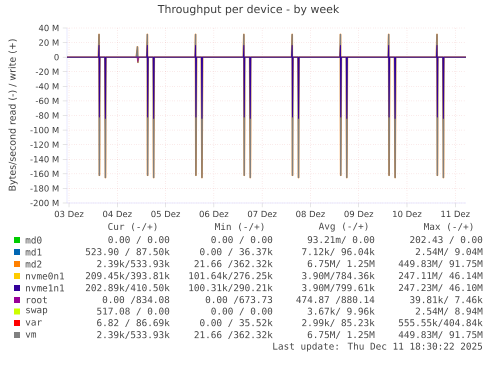  What do you see at coordinates (446, 300) in the screenshot?
I see `text: 39.81k/ 7.46k` at bounding box center [446, 300].